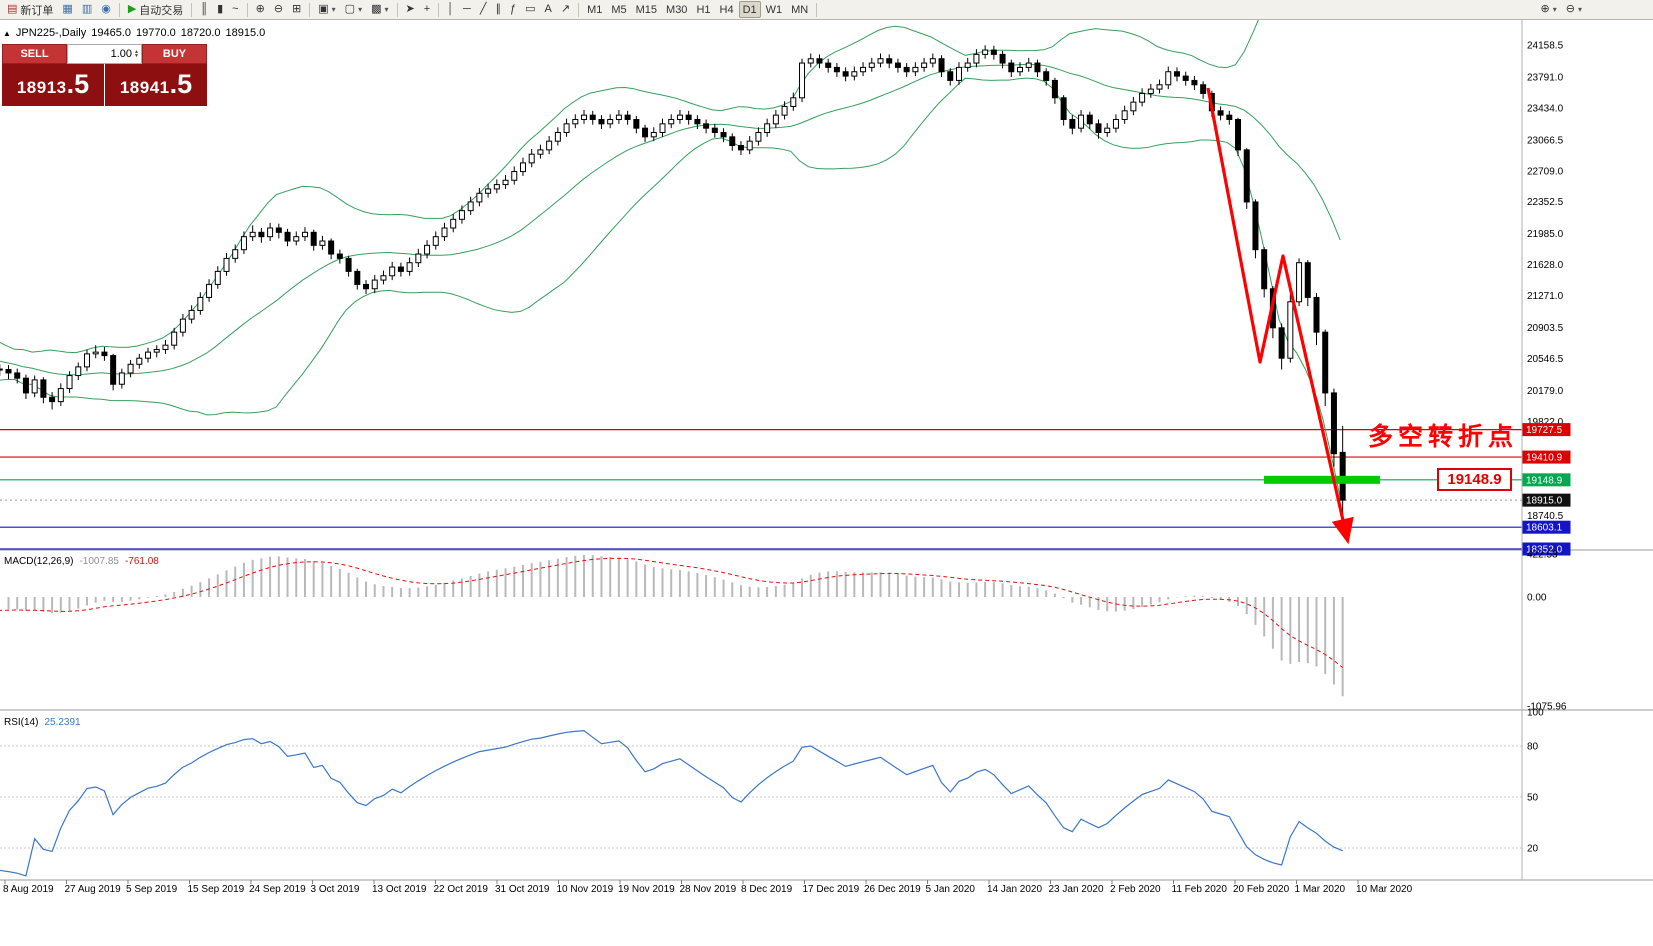 The width and height of the screenshot is (1653, 946). I want to click on new-chart-icon: ▣, so click(323, 9).